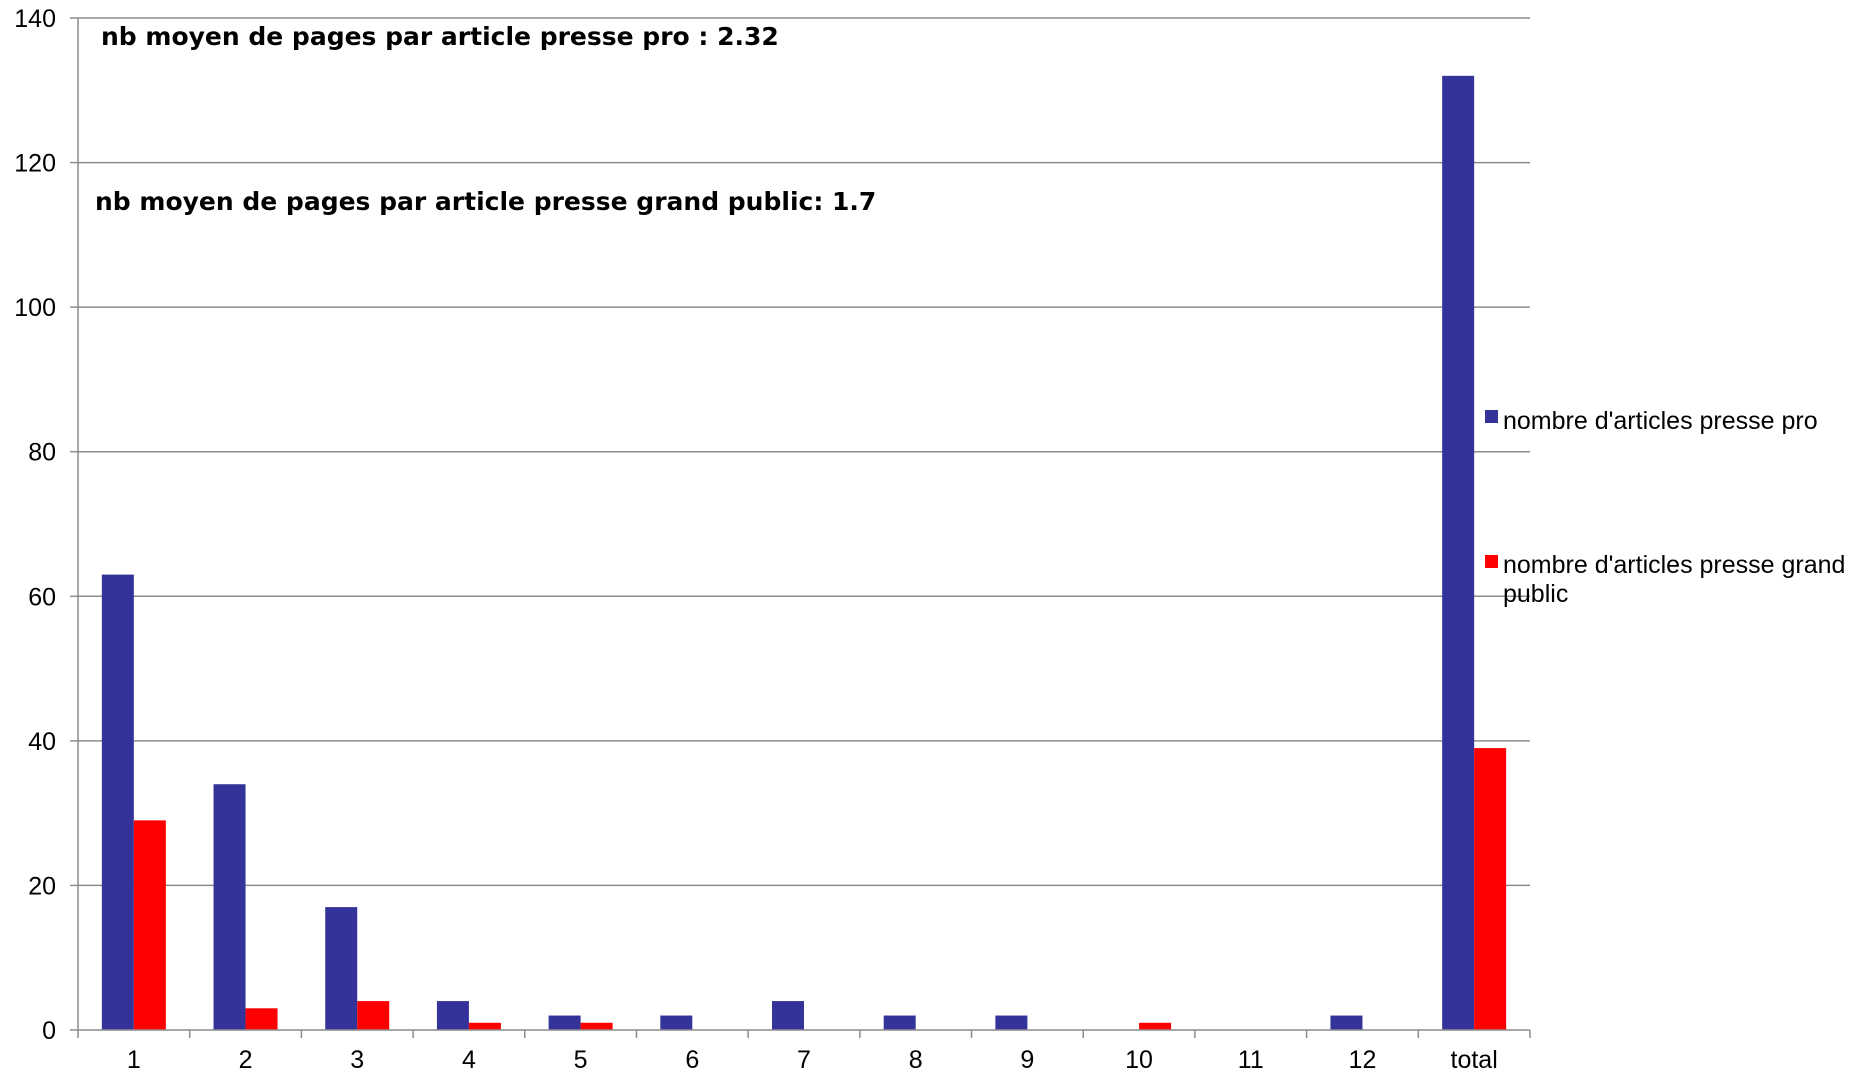  What do you see at coordinates (42, 886) in the screenshot?
I see `y-tick-label-20: 20` at bounding box center [42, 886].